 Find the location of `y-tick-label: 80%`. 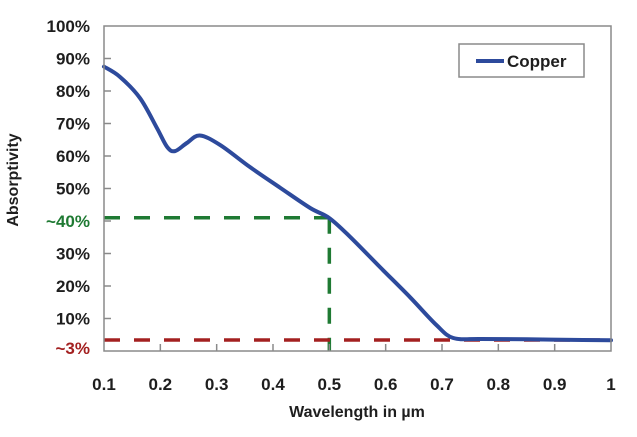

y-tick-label: 80% is located at coordinates (73, 91).